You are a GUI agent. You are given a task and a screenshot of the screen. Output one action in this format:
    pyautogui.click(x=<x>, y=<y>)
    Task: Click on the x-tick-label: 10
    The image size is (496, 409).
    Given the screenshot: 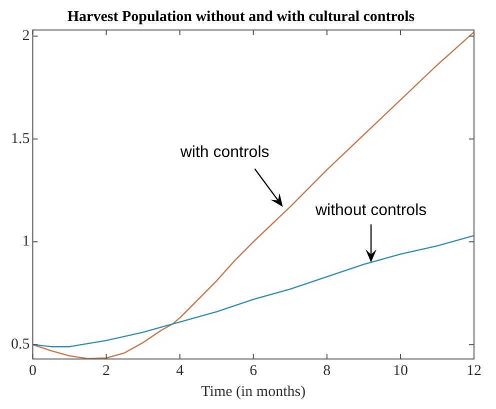 What is the action you would take?
    pyautogui.click(x=400, y=370)
    